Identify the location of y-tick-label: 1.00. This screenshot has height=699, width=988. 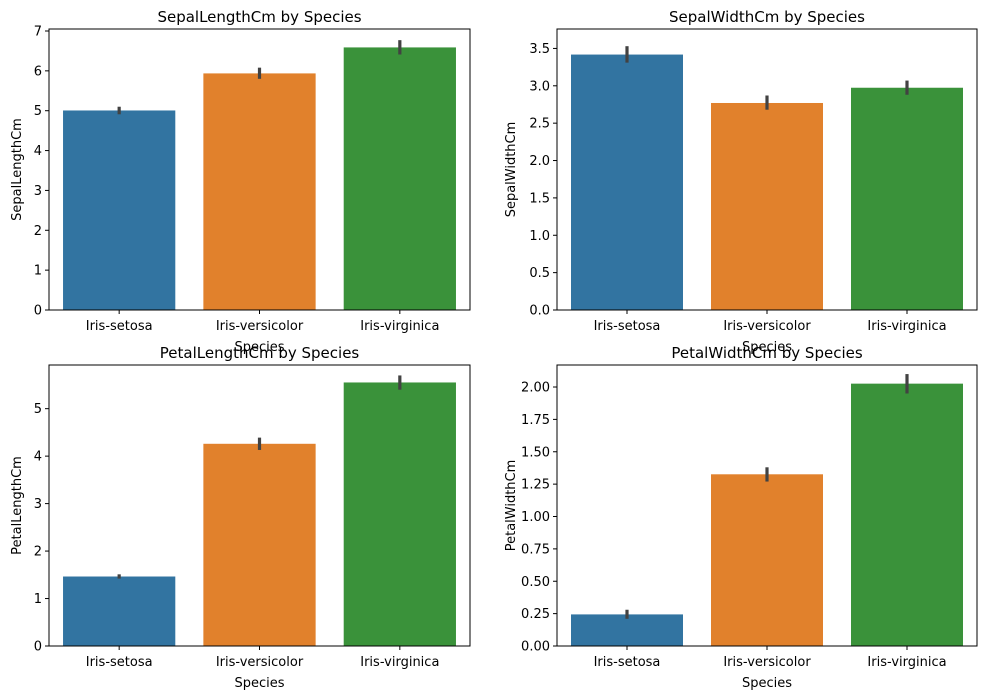
(535, 517).